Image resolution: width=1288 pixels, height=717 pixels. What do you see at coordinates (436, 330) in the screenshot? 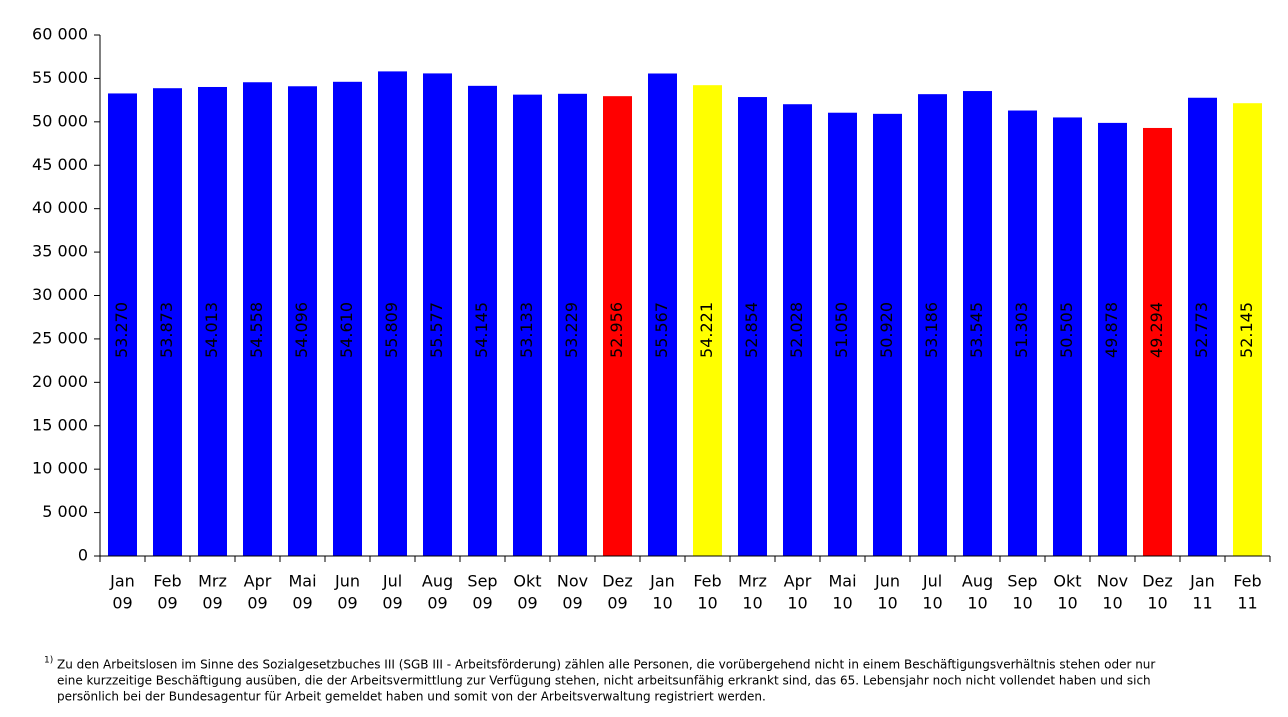
I see `value-label: 55.577` at bounding box center [436, 330].